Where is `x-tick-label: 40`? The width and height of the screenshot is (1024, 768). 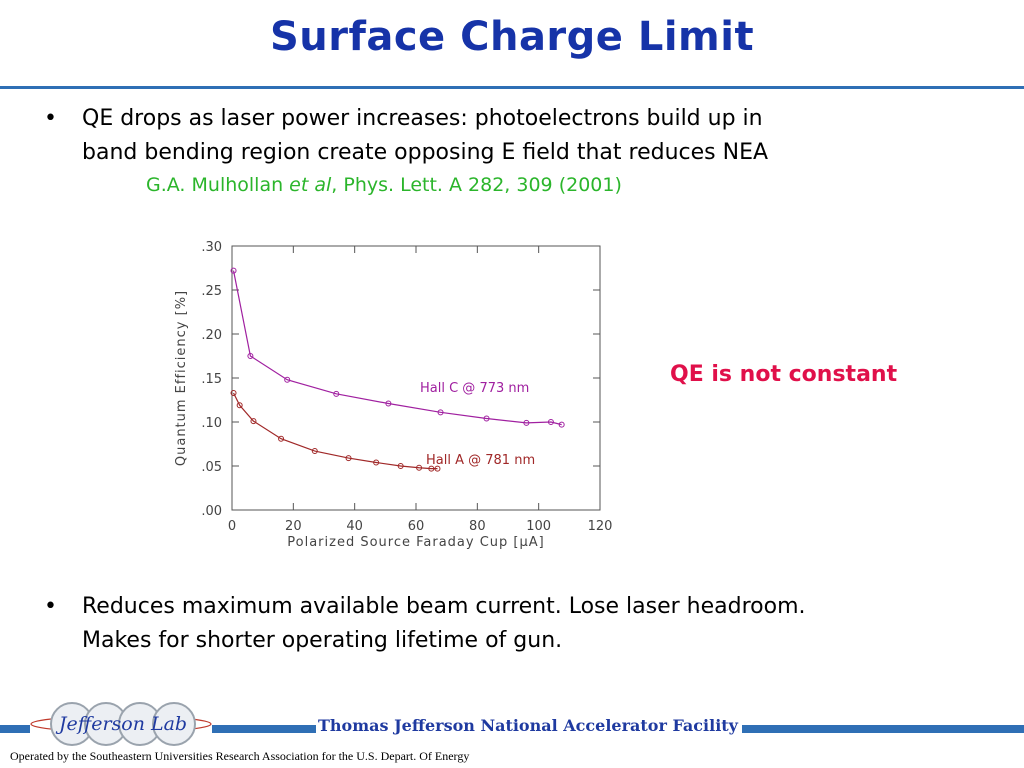
x-tick-label: 40 is located at coordinates (354, 526).